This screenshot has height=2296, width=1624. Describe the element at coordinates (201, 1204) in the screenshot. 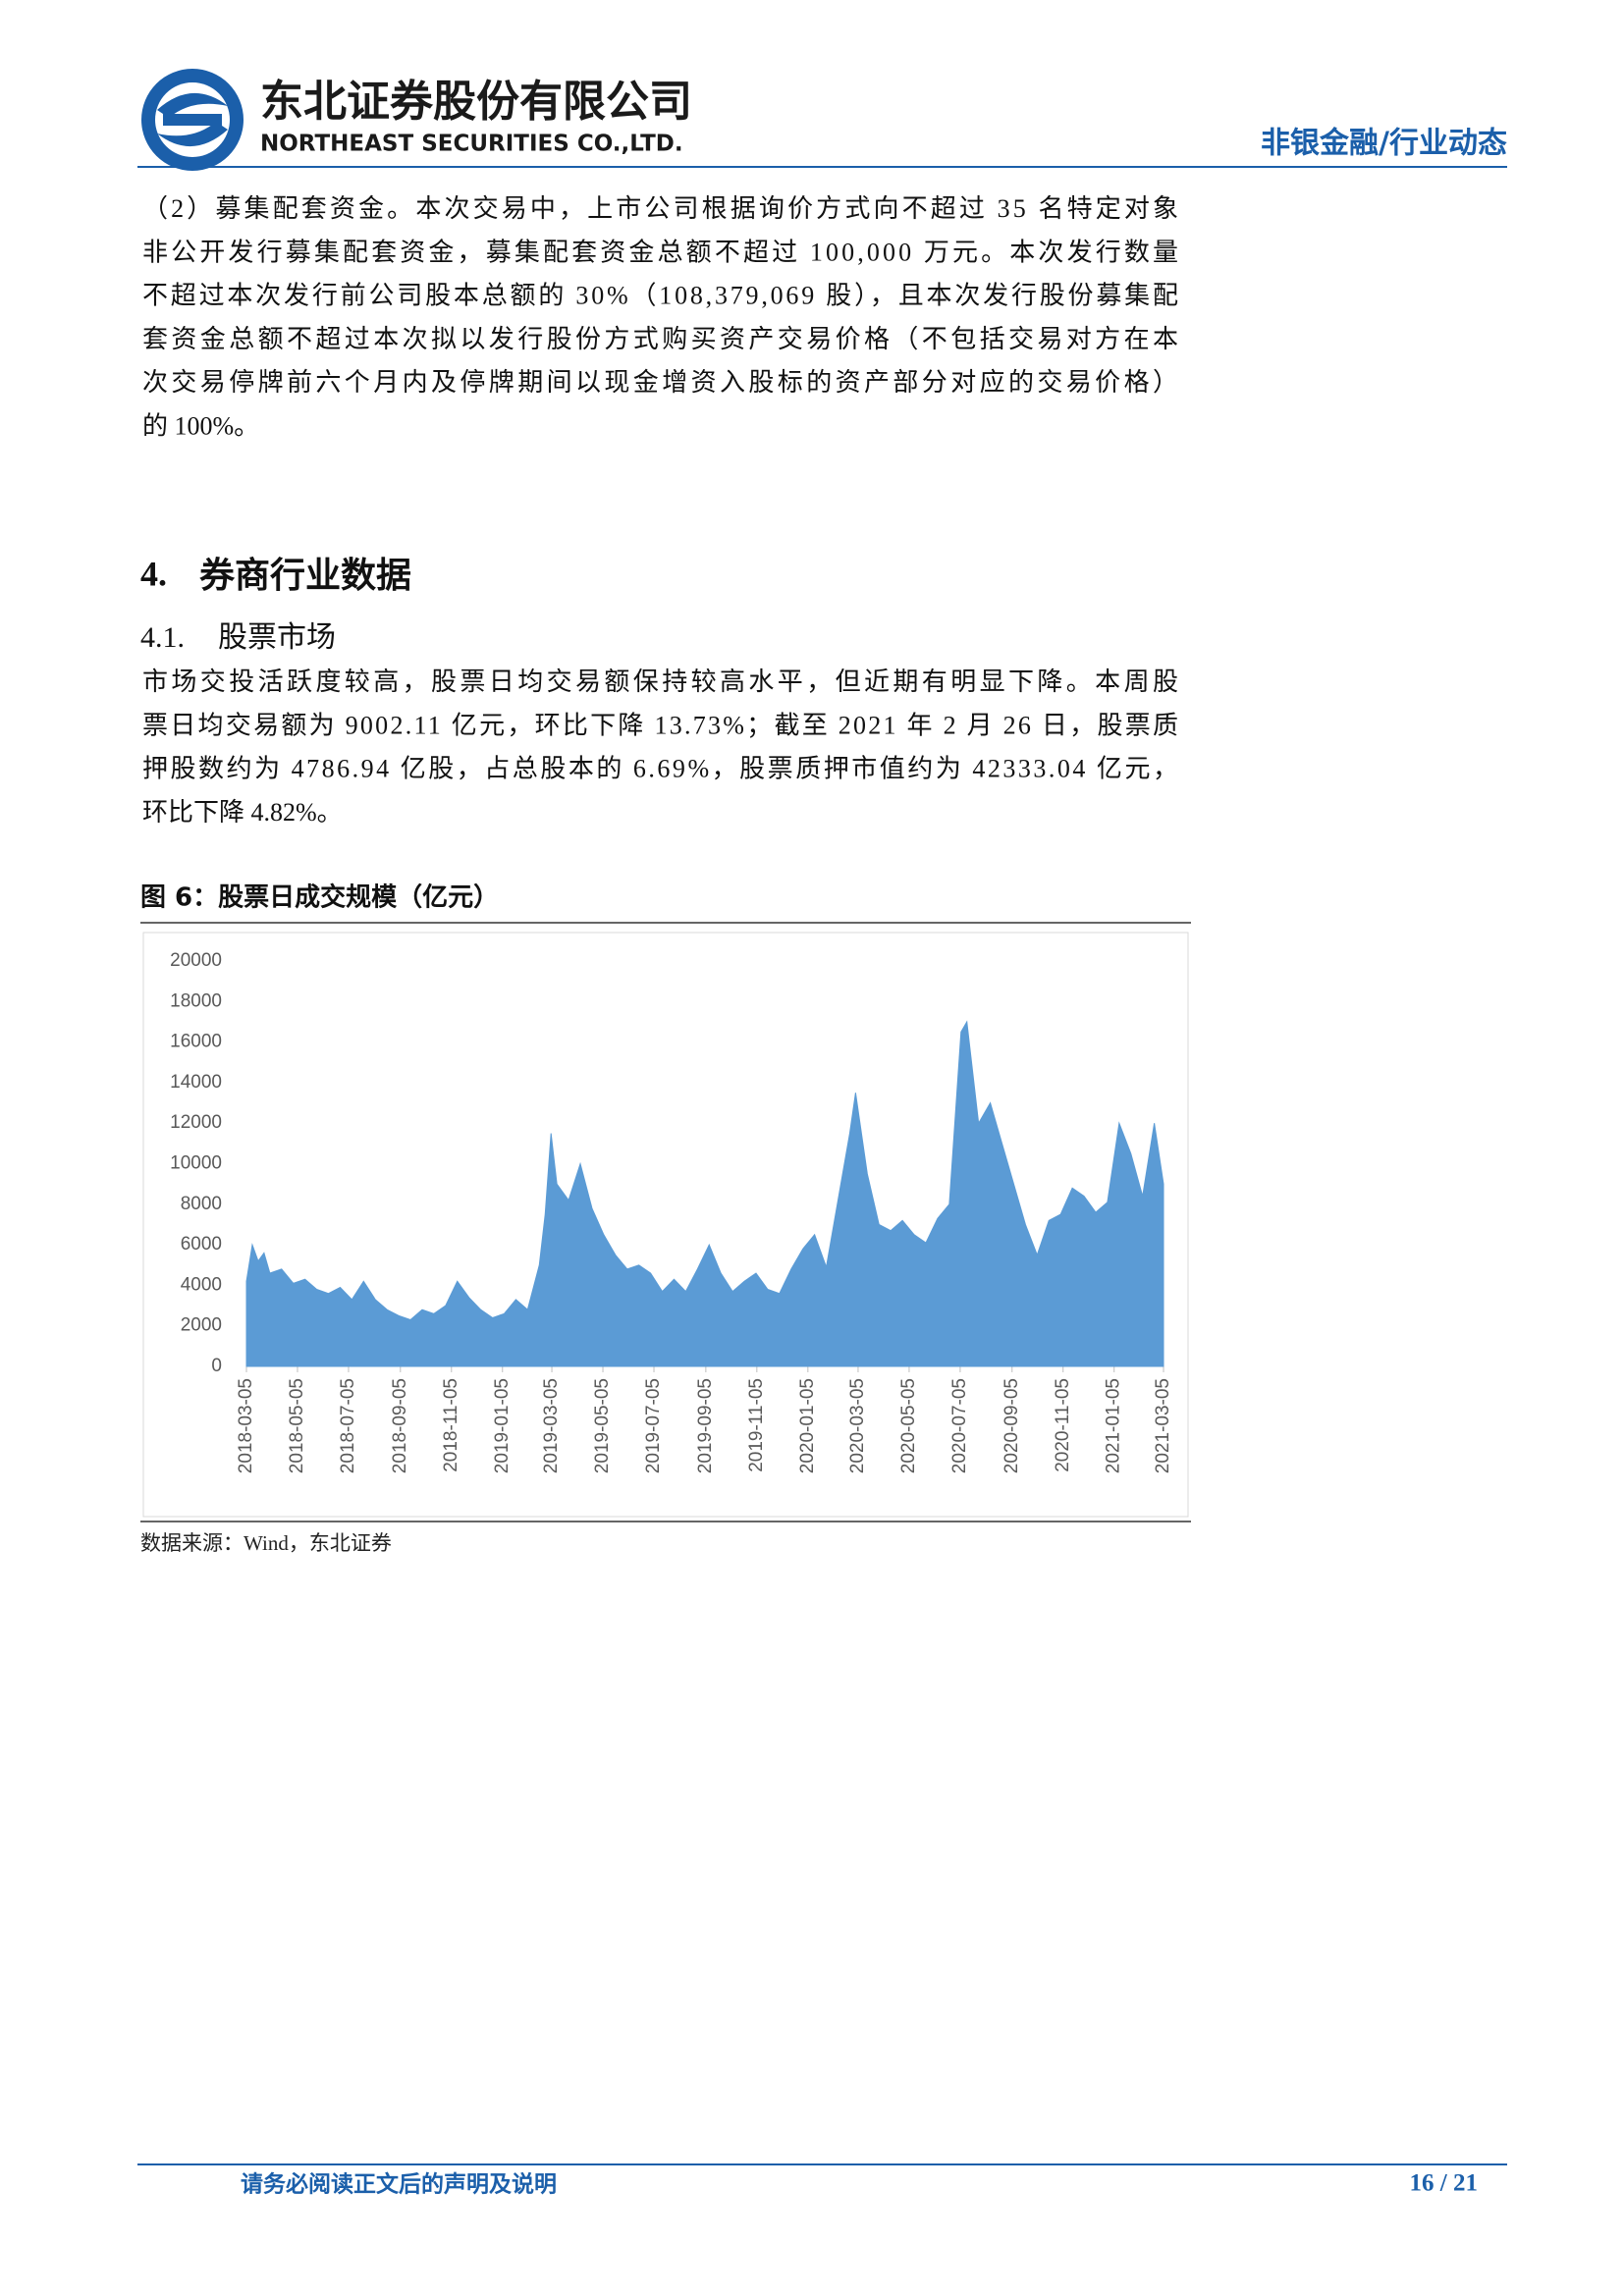

I see `y-tick-label: 8000` at that location.